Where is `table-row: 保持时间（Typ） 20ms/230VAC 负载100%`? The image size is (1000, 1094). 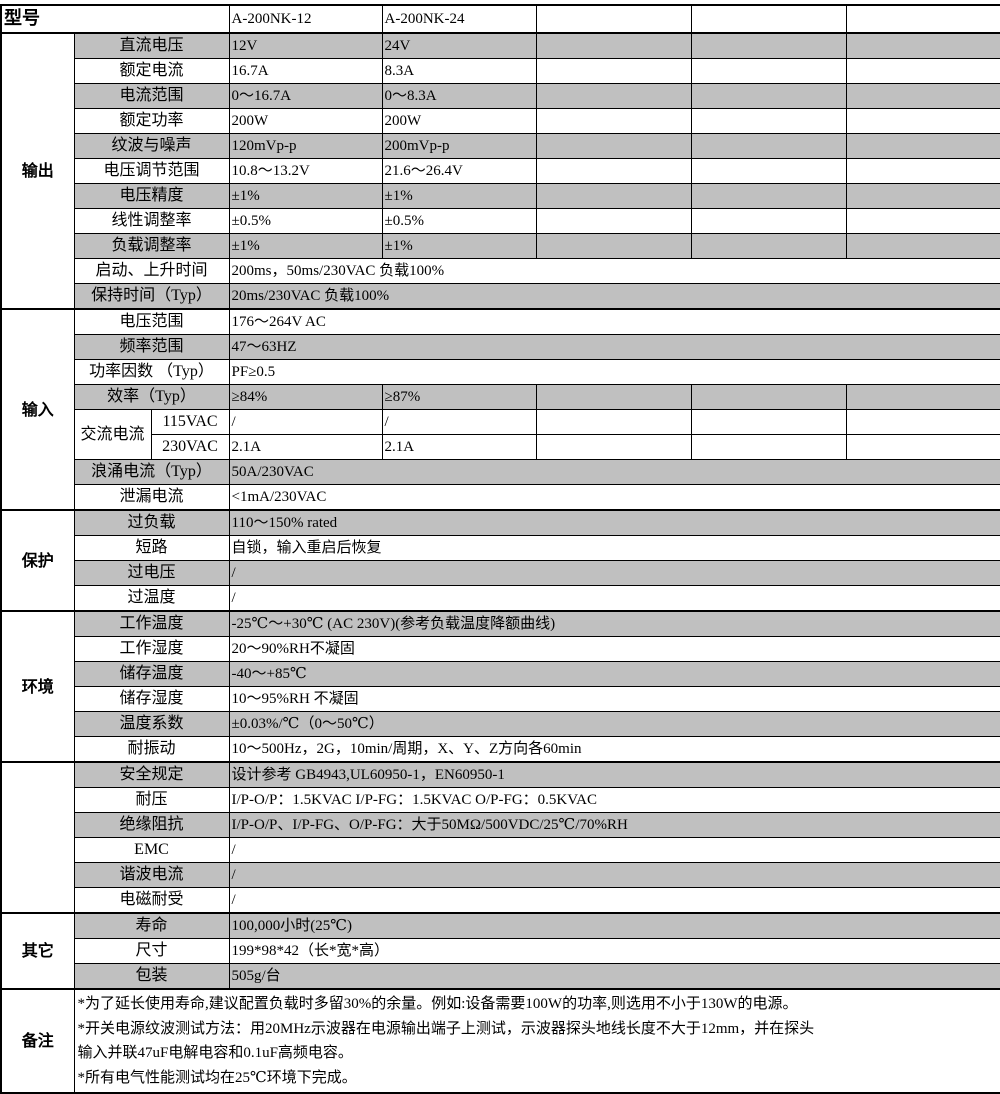
table-row: 保持时间（Typ） 20ms/230VAC 负载100% is located at coordinates (500, 296).